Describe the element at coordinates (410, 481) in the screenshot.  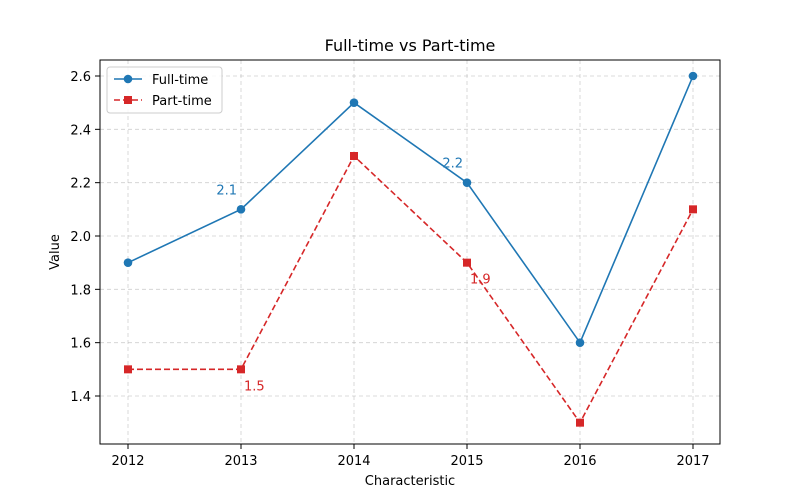
I see `x-axis-label: Characteristic` at that location.